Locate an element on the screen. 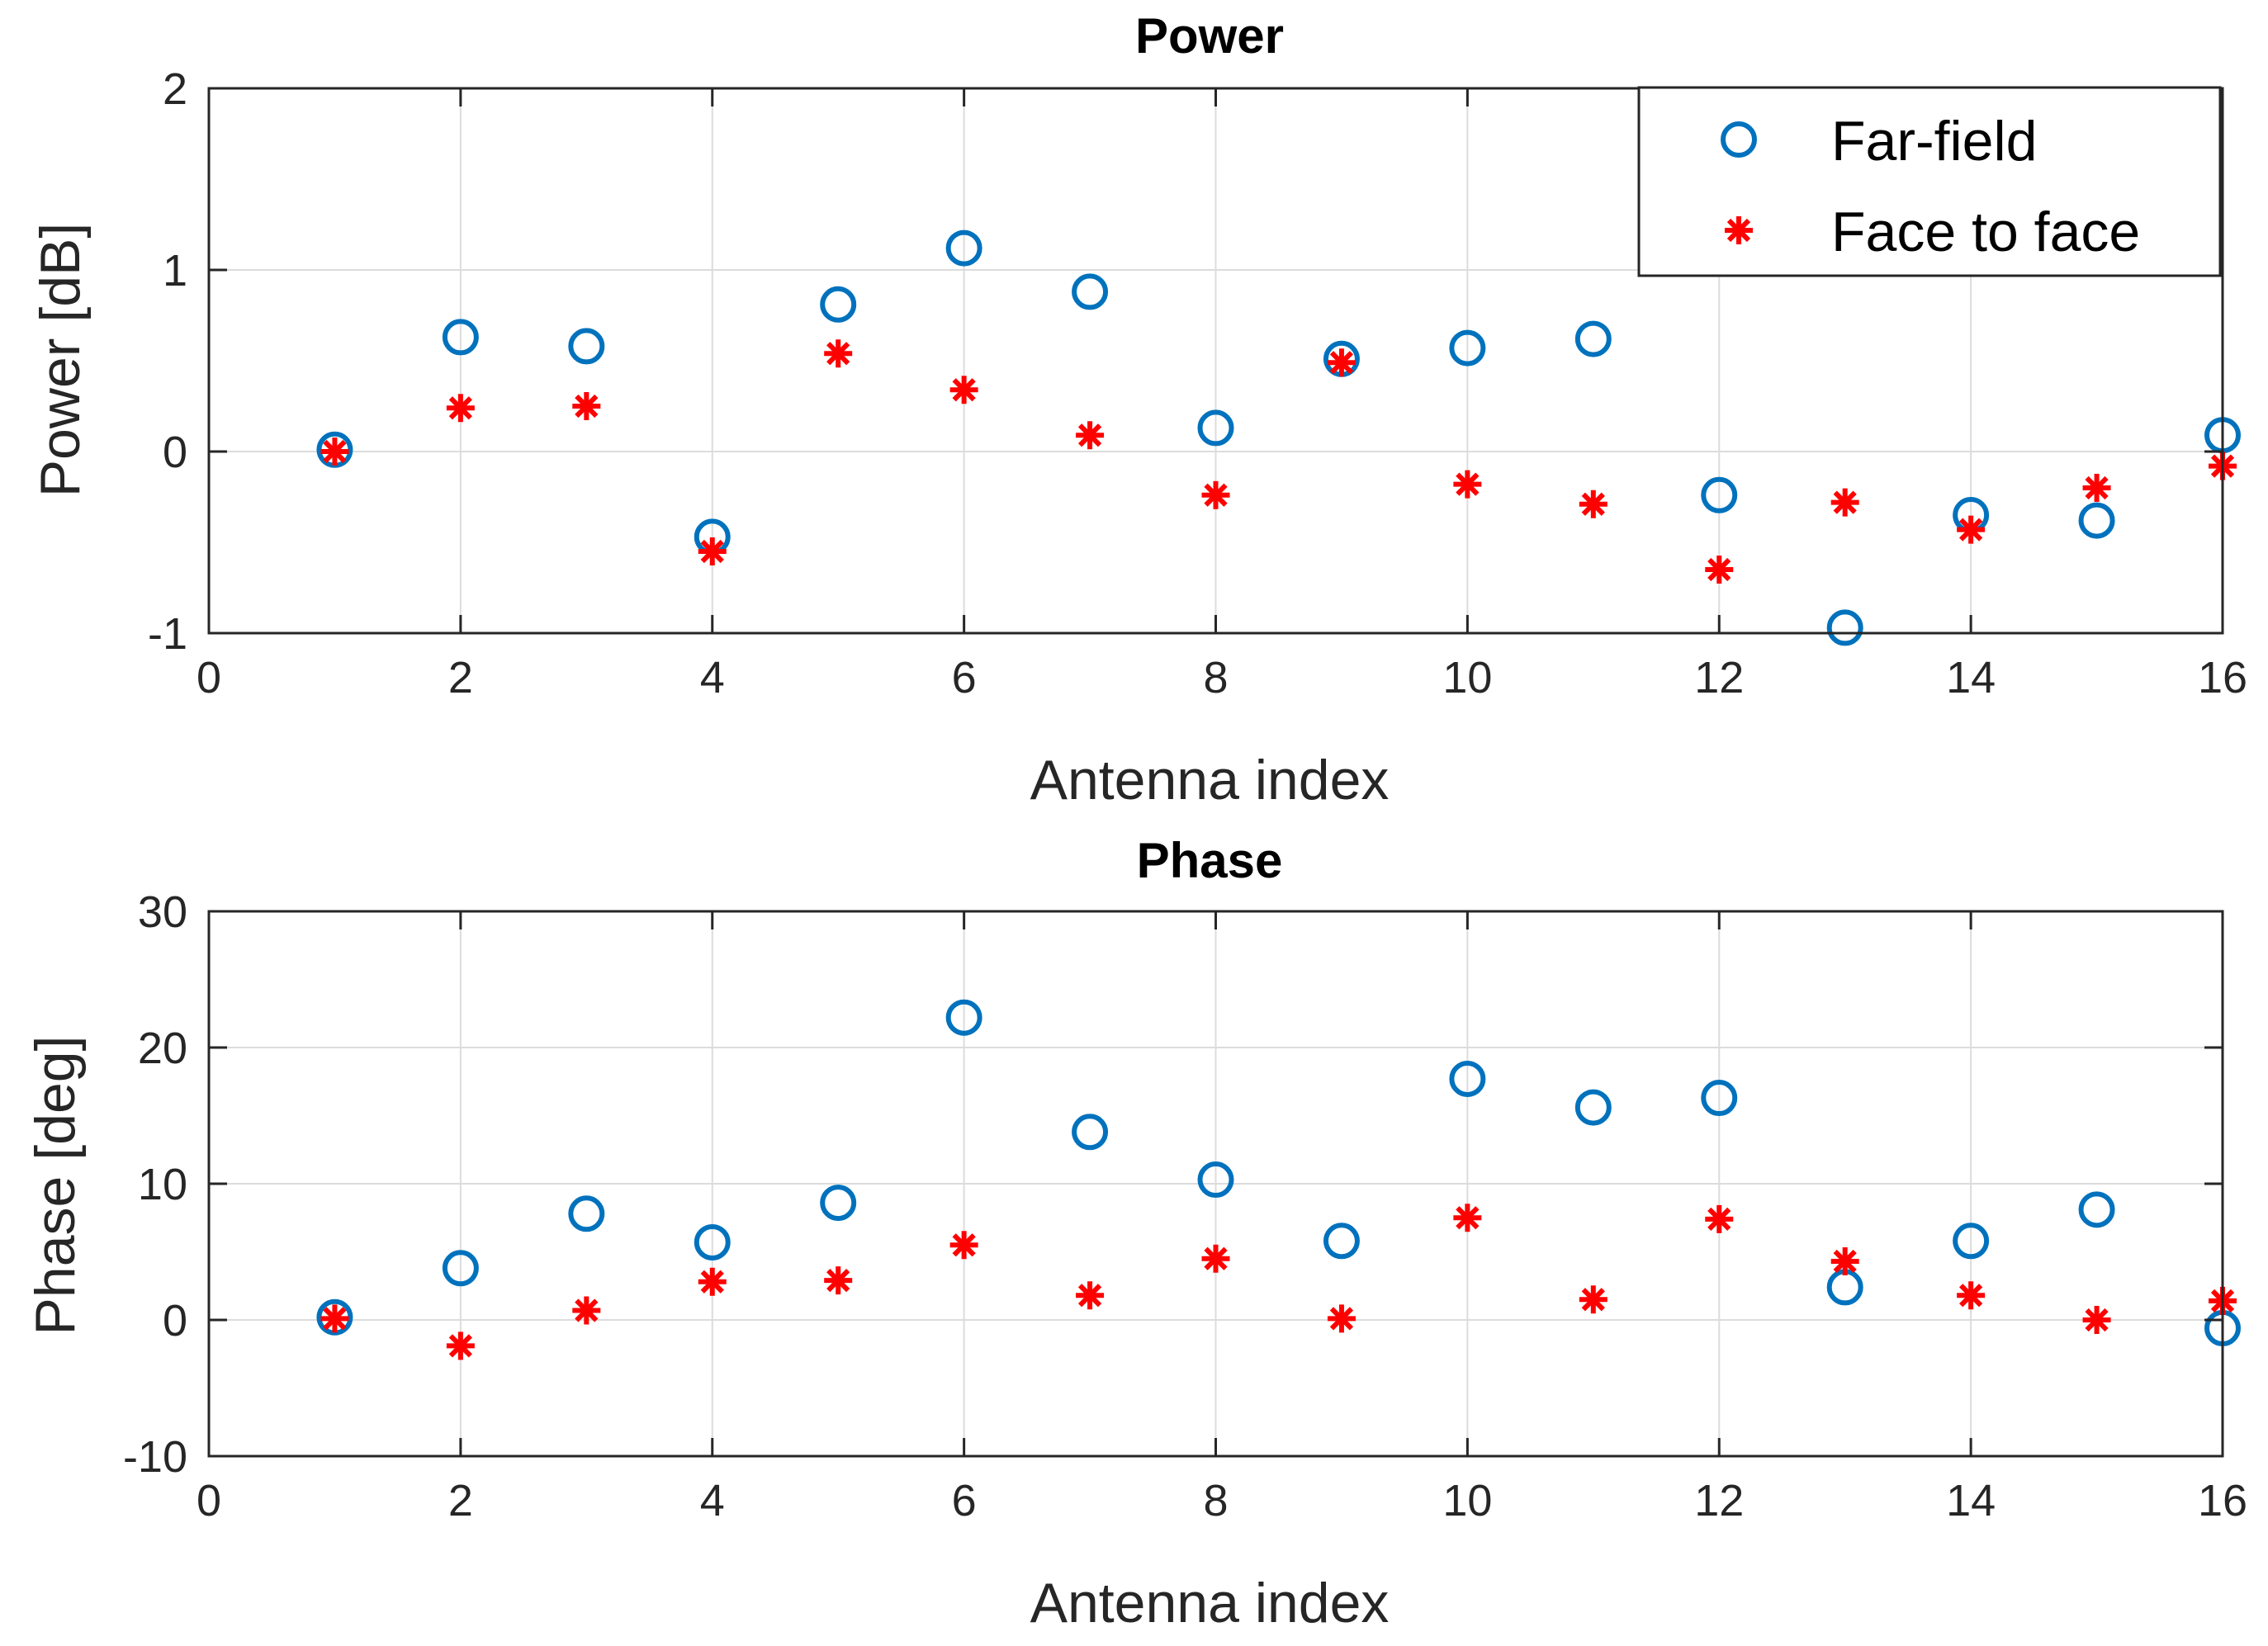 The height and width of the screenshot is (1646, 2268). phase-x-tick-label: 0 is located at coordinates (208, 1500).